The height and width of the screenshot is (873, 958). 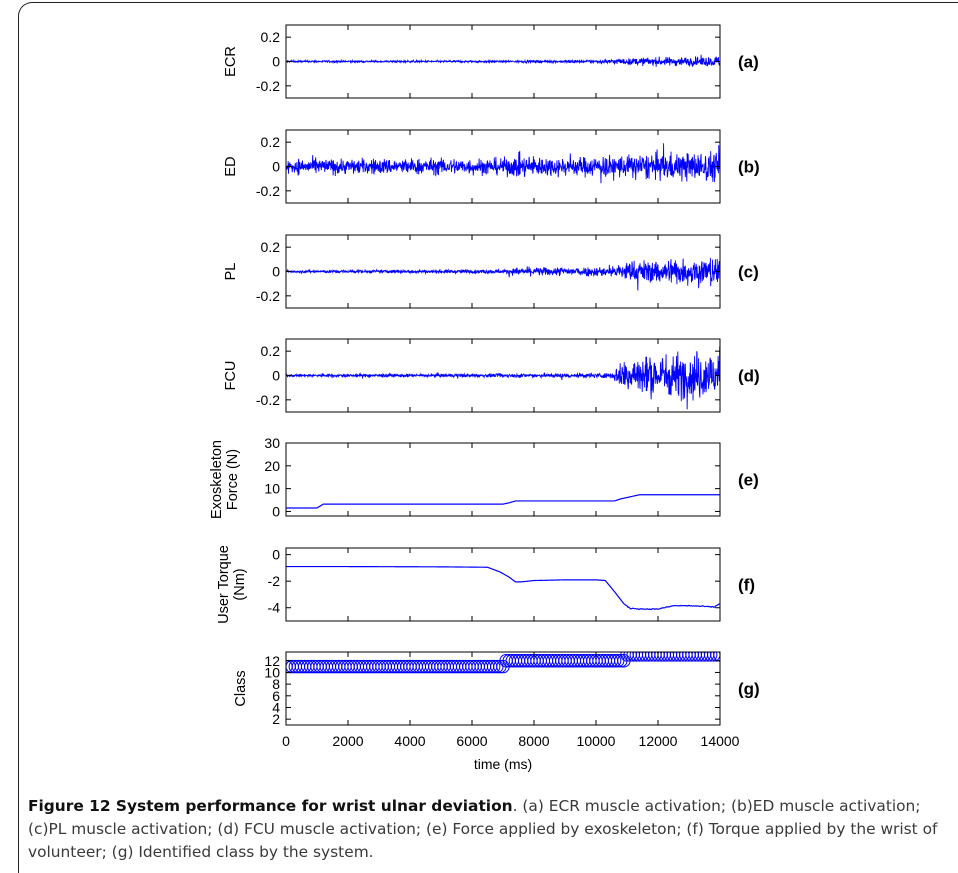 I want to click on panel-f-ylabel-group: User Torque (Nm), so click(x=232, y=584).